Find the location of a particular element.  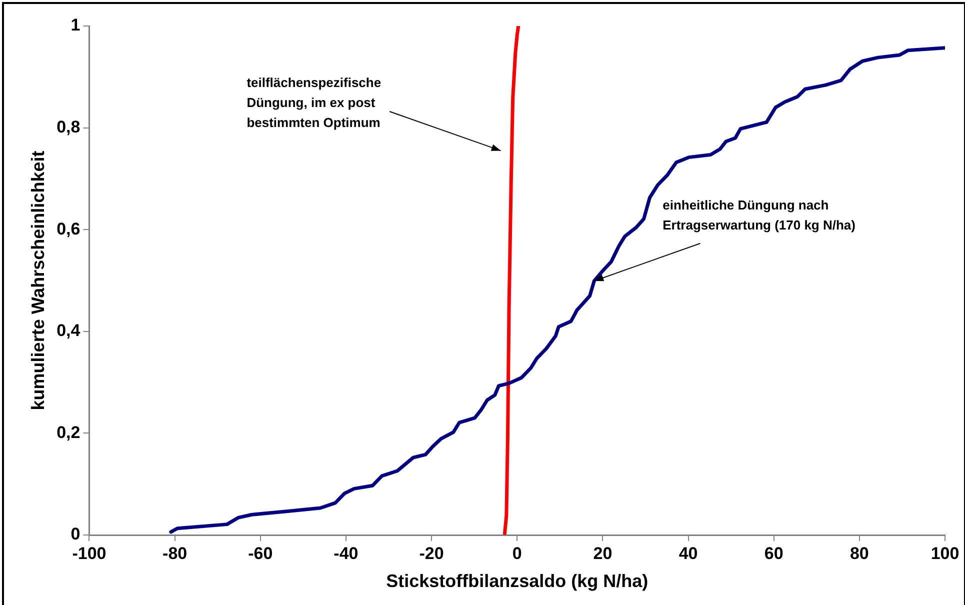

y-tick-label: 0,6 is located at coordinates (68, 228).